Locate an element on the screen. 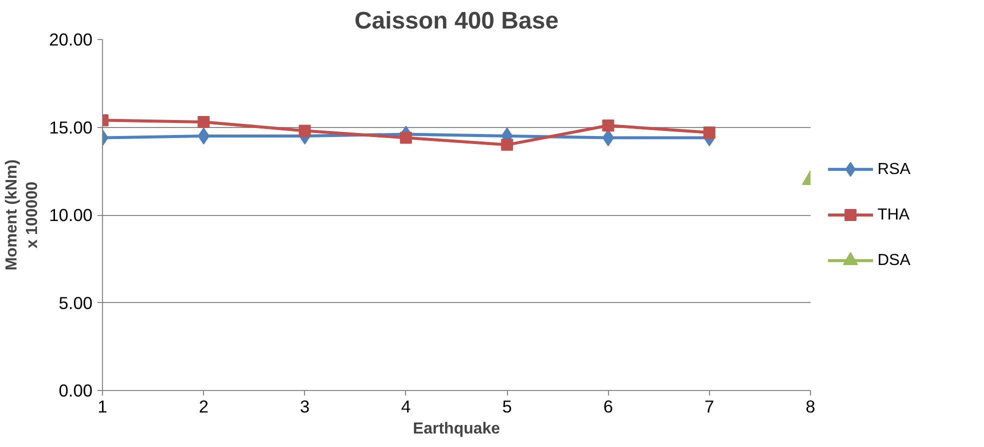 Image resolution: width=984 pixels, height=447 pixels. x-tick-label: 7 is located at coordinates (709, 406).